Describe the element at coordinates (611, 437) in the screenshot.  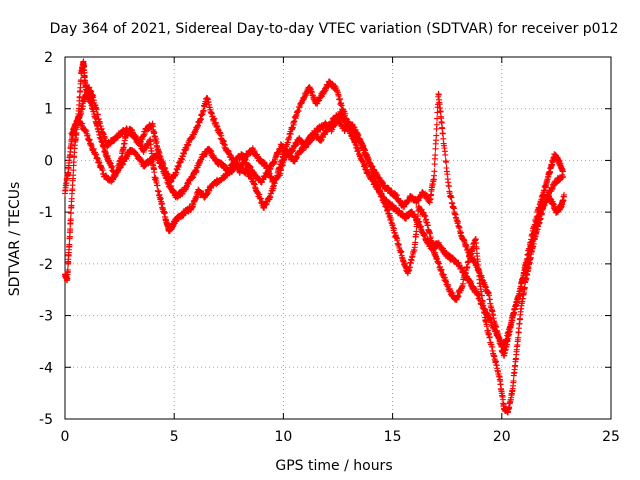
I see `x-tick-label: 25` at that location.